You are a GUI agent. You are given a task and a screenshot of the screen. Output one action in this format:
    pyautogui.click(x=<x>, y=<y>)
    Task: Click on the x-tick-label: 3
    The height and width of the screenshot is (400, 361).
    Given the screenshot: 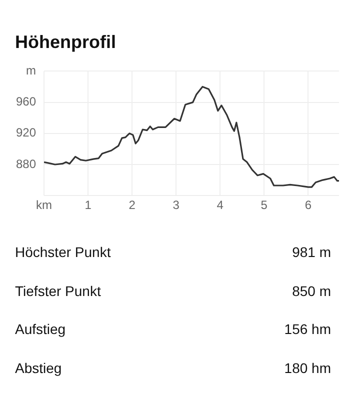 What is the action you would take?
    pyautogui.click(x=176, y=205)
    